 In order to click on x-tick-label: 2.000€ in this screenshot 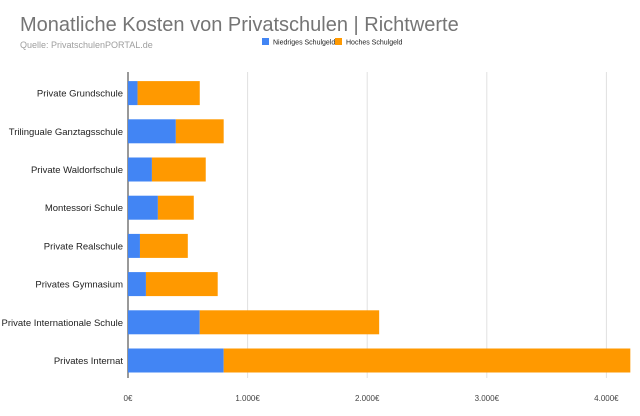, I will do `click(367, 398)`.